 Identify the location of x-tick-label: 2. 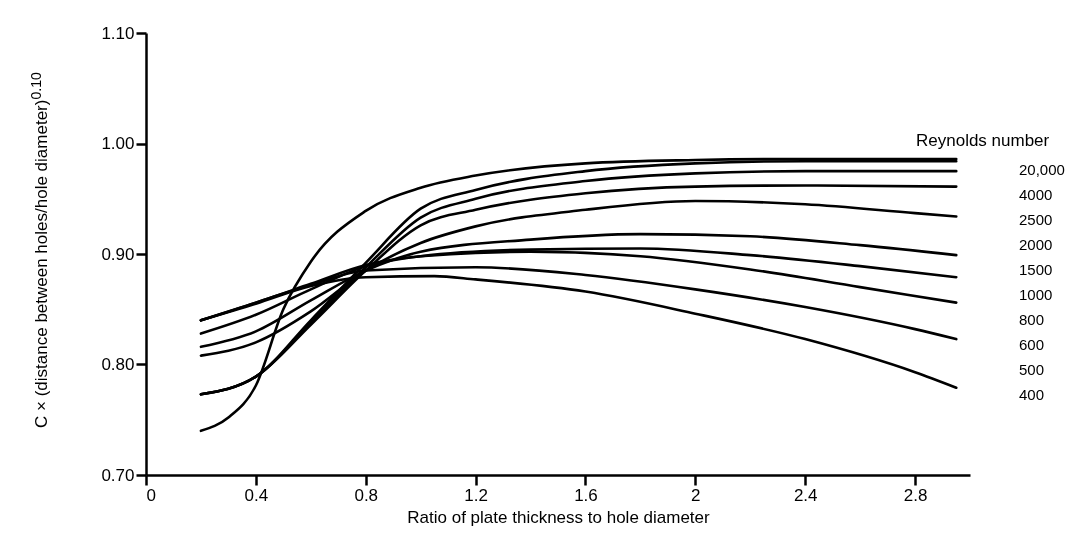
(696, 495).